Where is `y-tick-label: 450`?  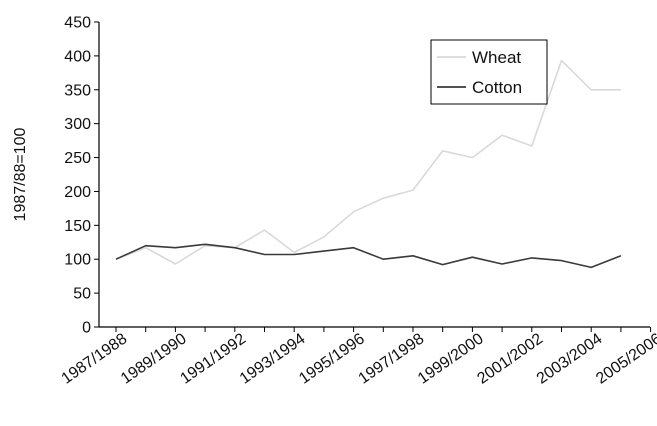
y-tick-label: 450 is located at coordinates (77, 23).